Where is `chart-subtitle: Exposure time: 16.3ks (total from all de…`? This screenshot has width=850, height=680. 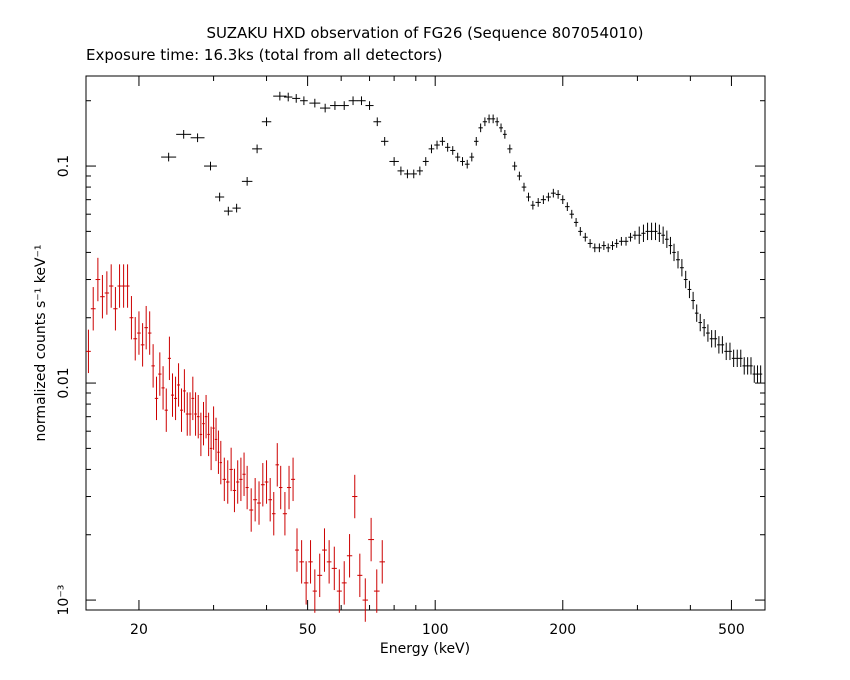
chart-subtitle: Exposure time: 16.3ks (total from all de… is located at coordinates (264, 55).